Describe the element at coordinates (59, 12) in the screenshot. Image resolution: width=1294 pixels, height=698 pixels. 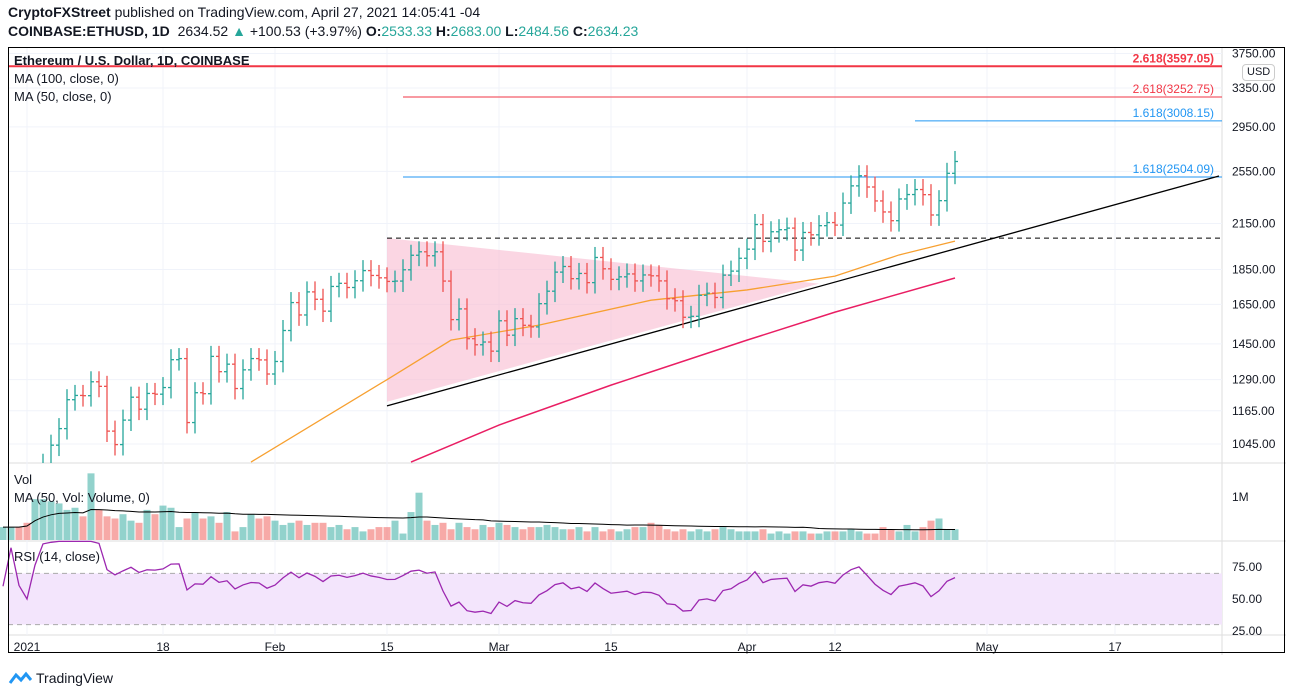
I see `publisher-name: CryptoFXStreet` at that location.